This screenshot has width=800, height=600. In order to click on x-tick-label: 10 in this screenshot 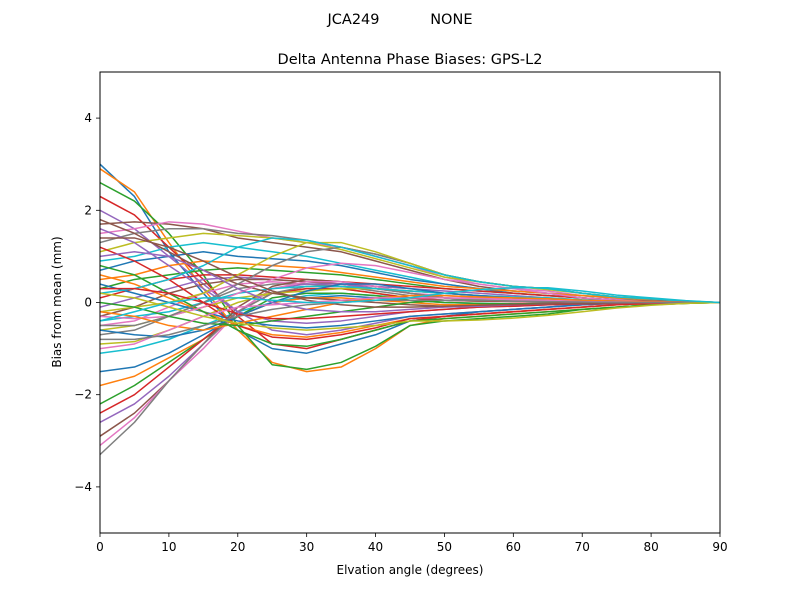, I will do `click(168, 547)`.